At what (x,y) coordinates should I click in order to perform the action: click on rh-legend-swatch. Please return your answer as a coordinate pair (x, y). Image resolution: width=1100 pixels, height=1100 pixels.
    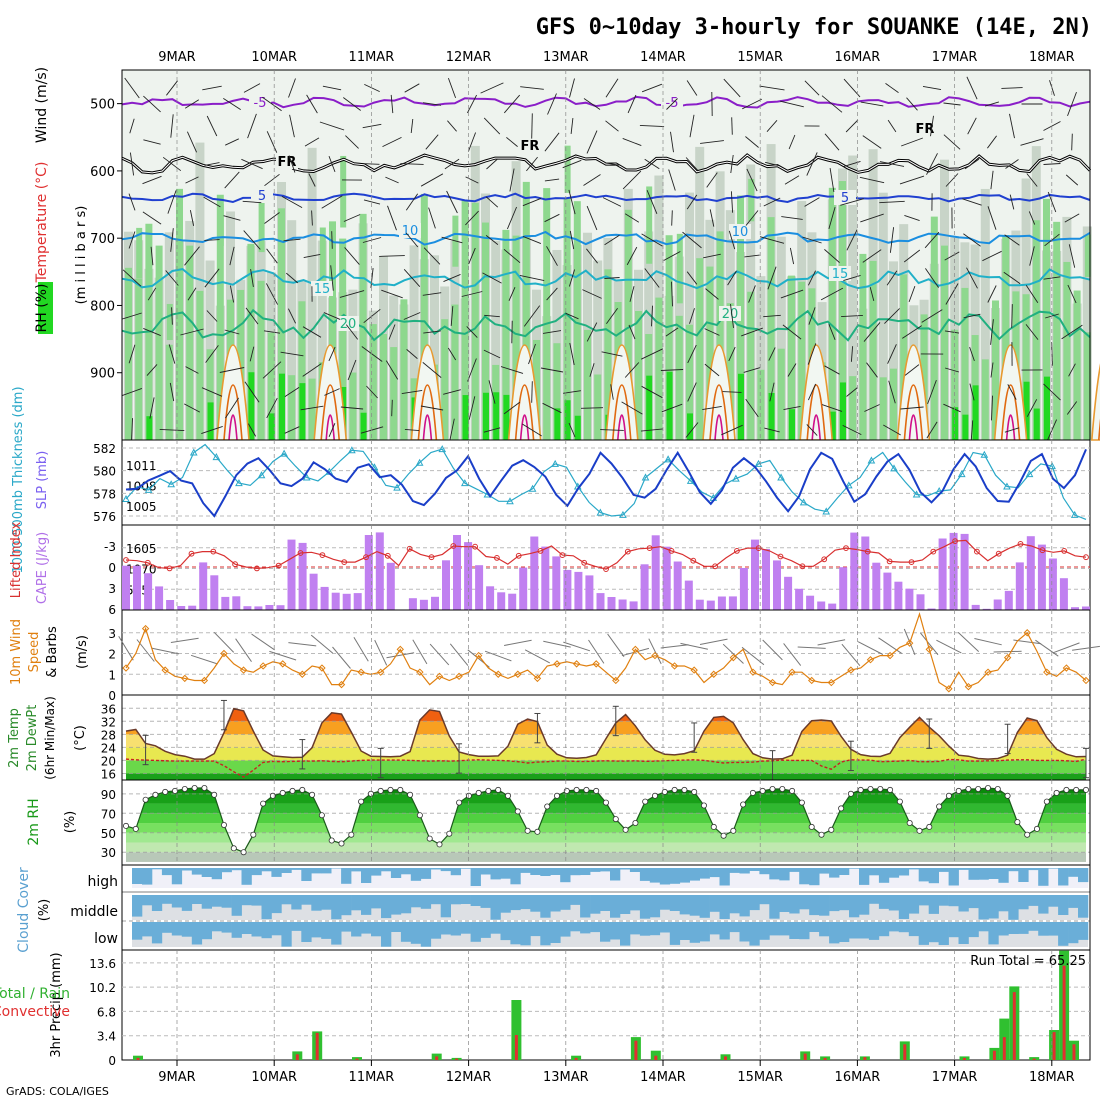
    Looking at the image, I should click on (45, 308).